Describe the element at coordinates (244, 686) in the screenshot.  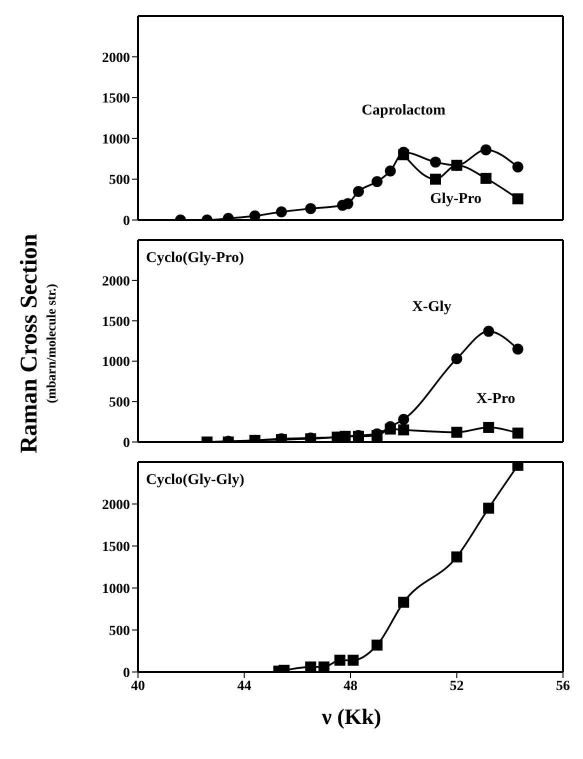
I see `x-tick-label: 44` at that location.